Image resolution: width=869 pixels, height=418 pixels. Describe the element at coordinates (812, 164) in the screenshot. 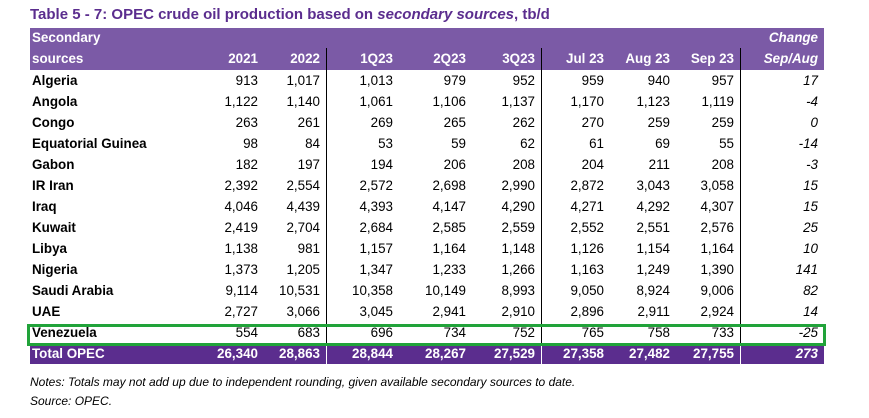

I see `change-value: -3` at that location.